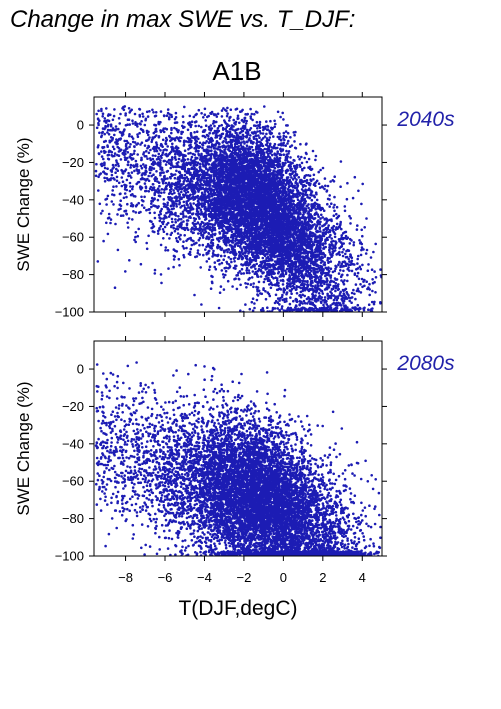 The height and width of the screenshot is (709, 501). I want to click on period-label-2040s: 2040s, so click(425, 119).